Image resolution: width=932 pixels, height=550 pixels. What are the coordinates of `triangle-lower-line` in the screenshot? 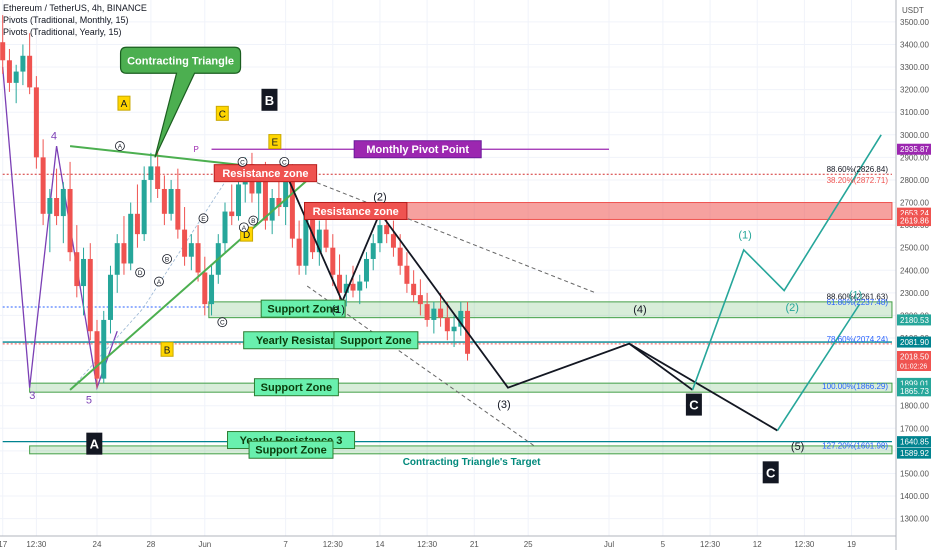 It's located at (192, 281).